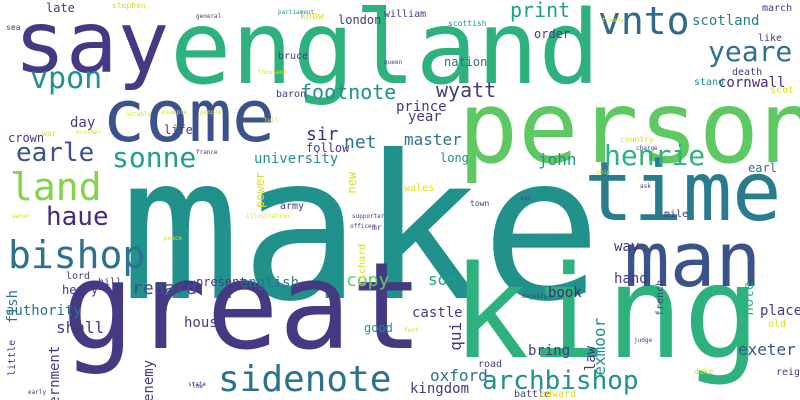  I want to click on word-london: london, so click(360, 20).